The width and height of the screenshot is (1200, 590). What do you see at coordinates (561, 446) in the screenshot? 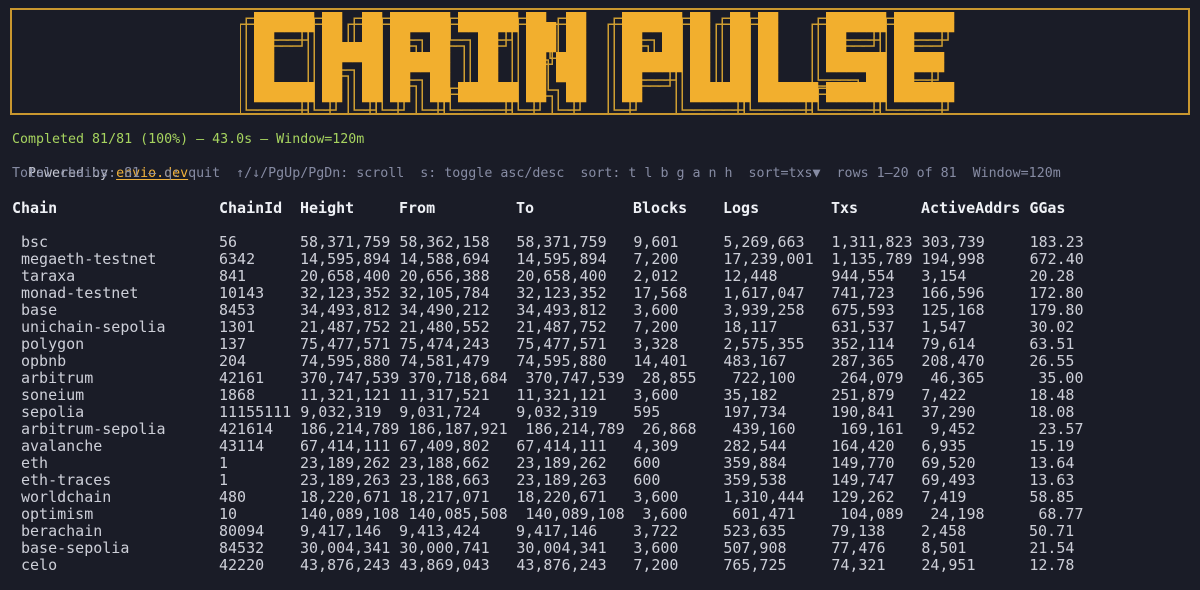
I see `cell-to: 67,414,111` at bounding box center [561, 446].